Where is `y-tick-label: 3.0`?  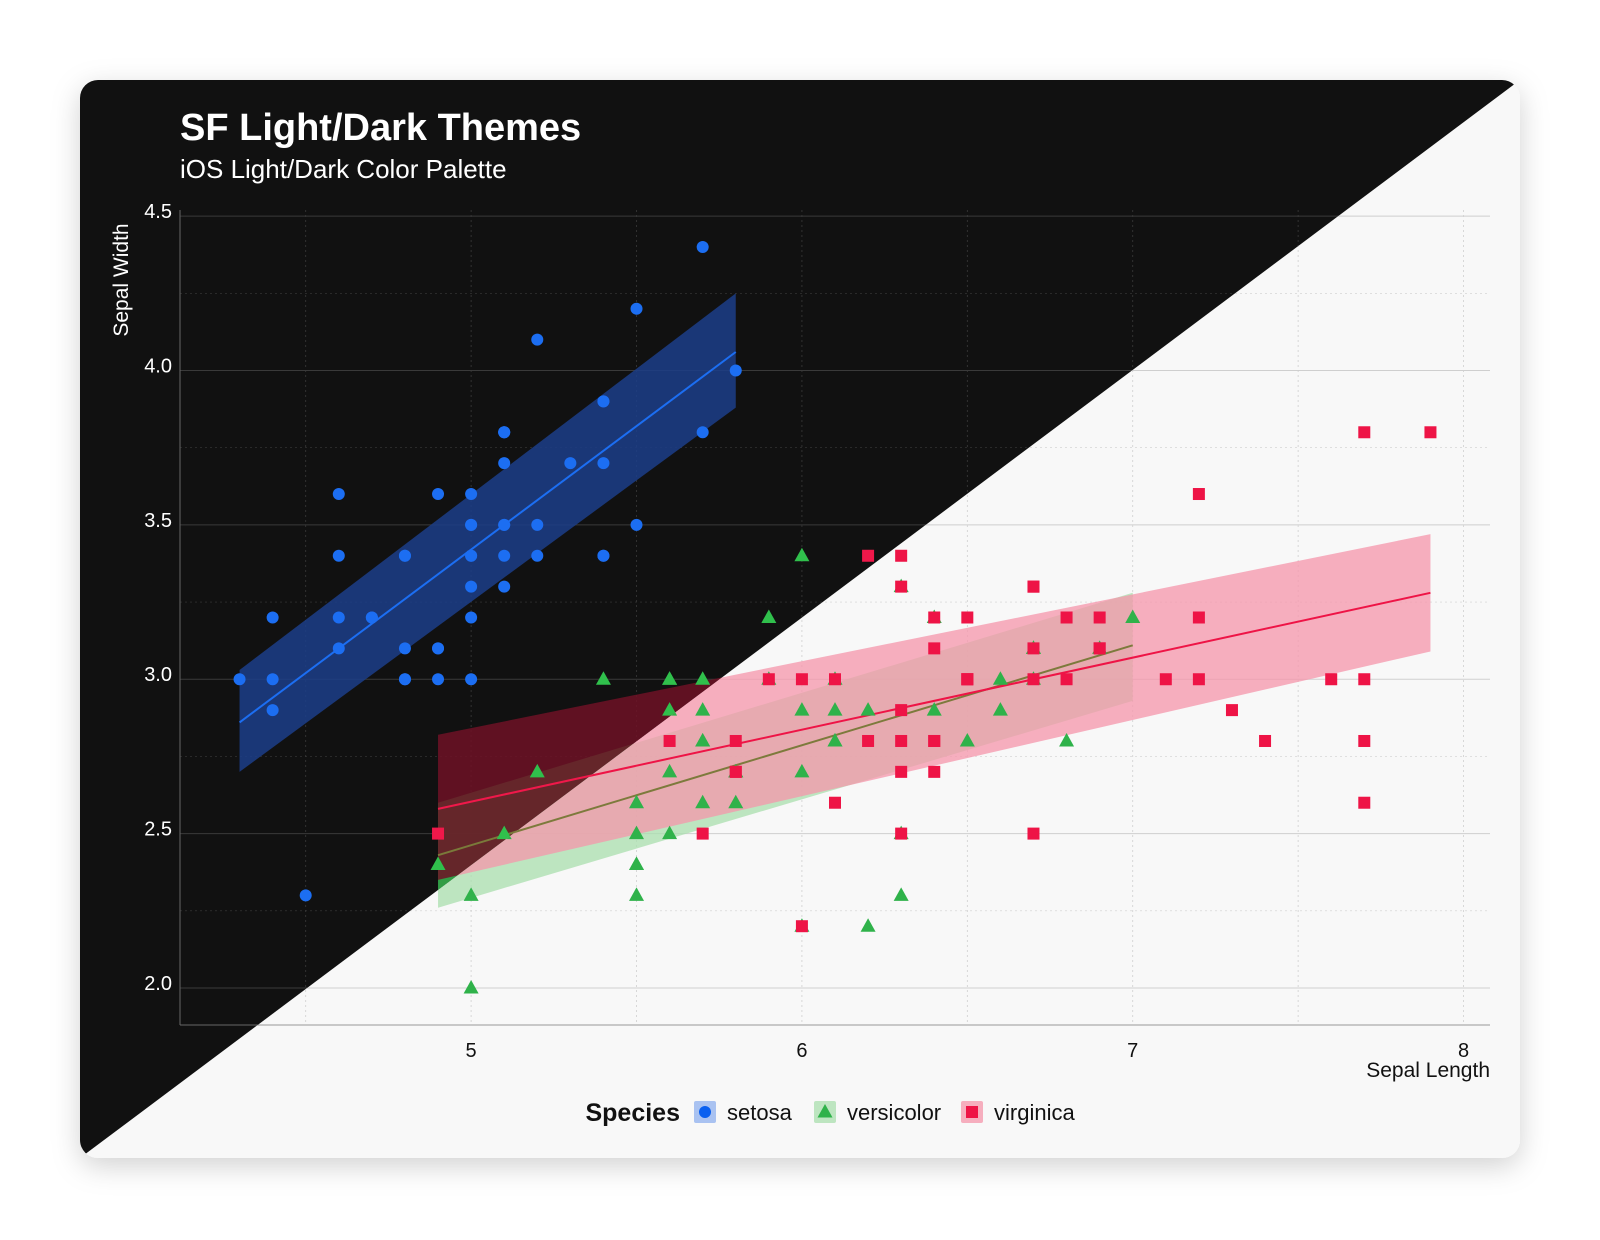 y-tick-label: 3.0 is located at coordinates (158, 675).